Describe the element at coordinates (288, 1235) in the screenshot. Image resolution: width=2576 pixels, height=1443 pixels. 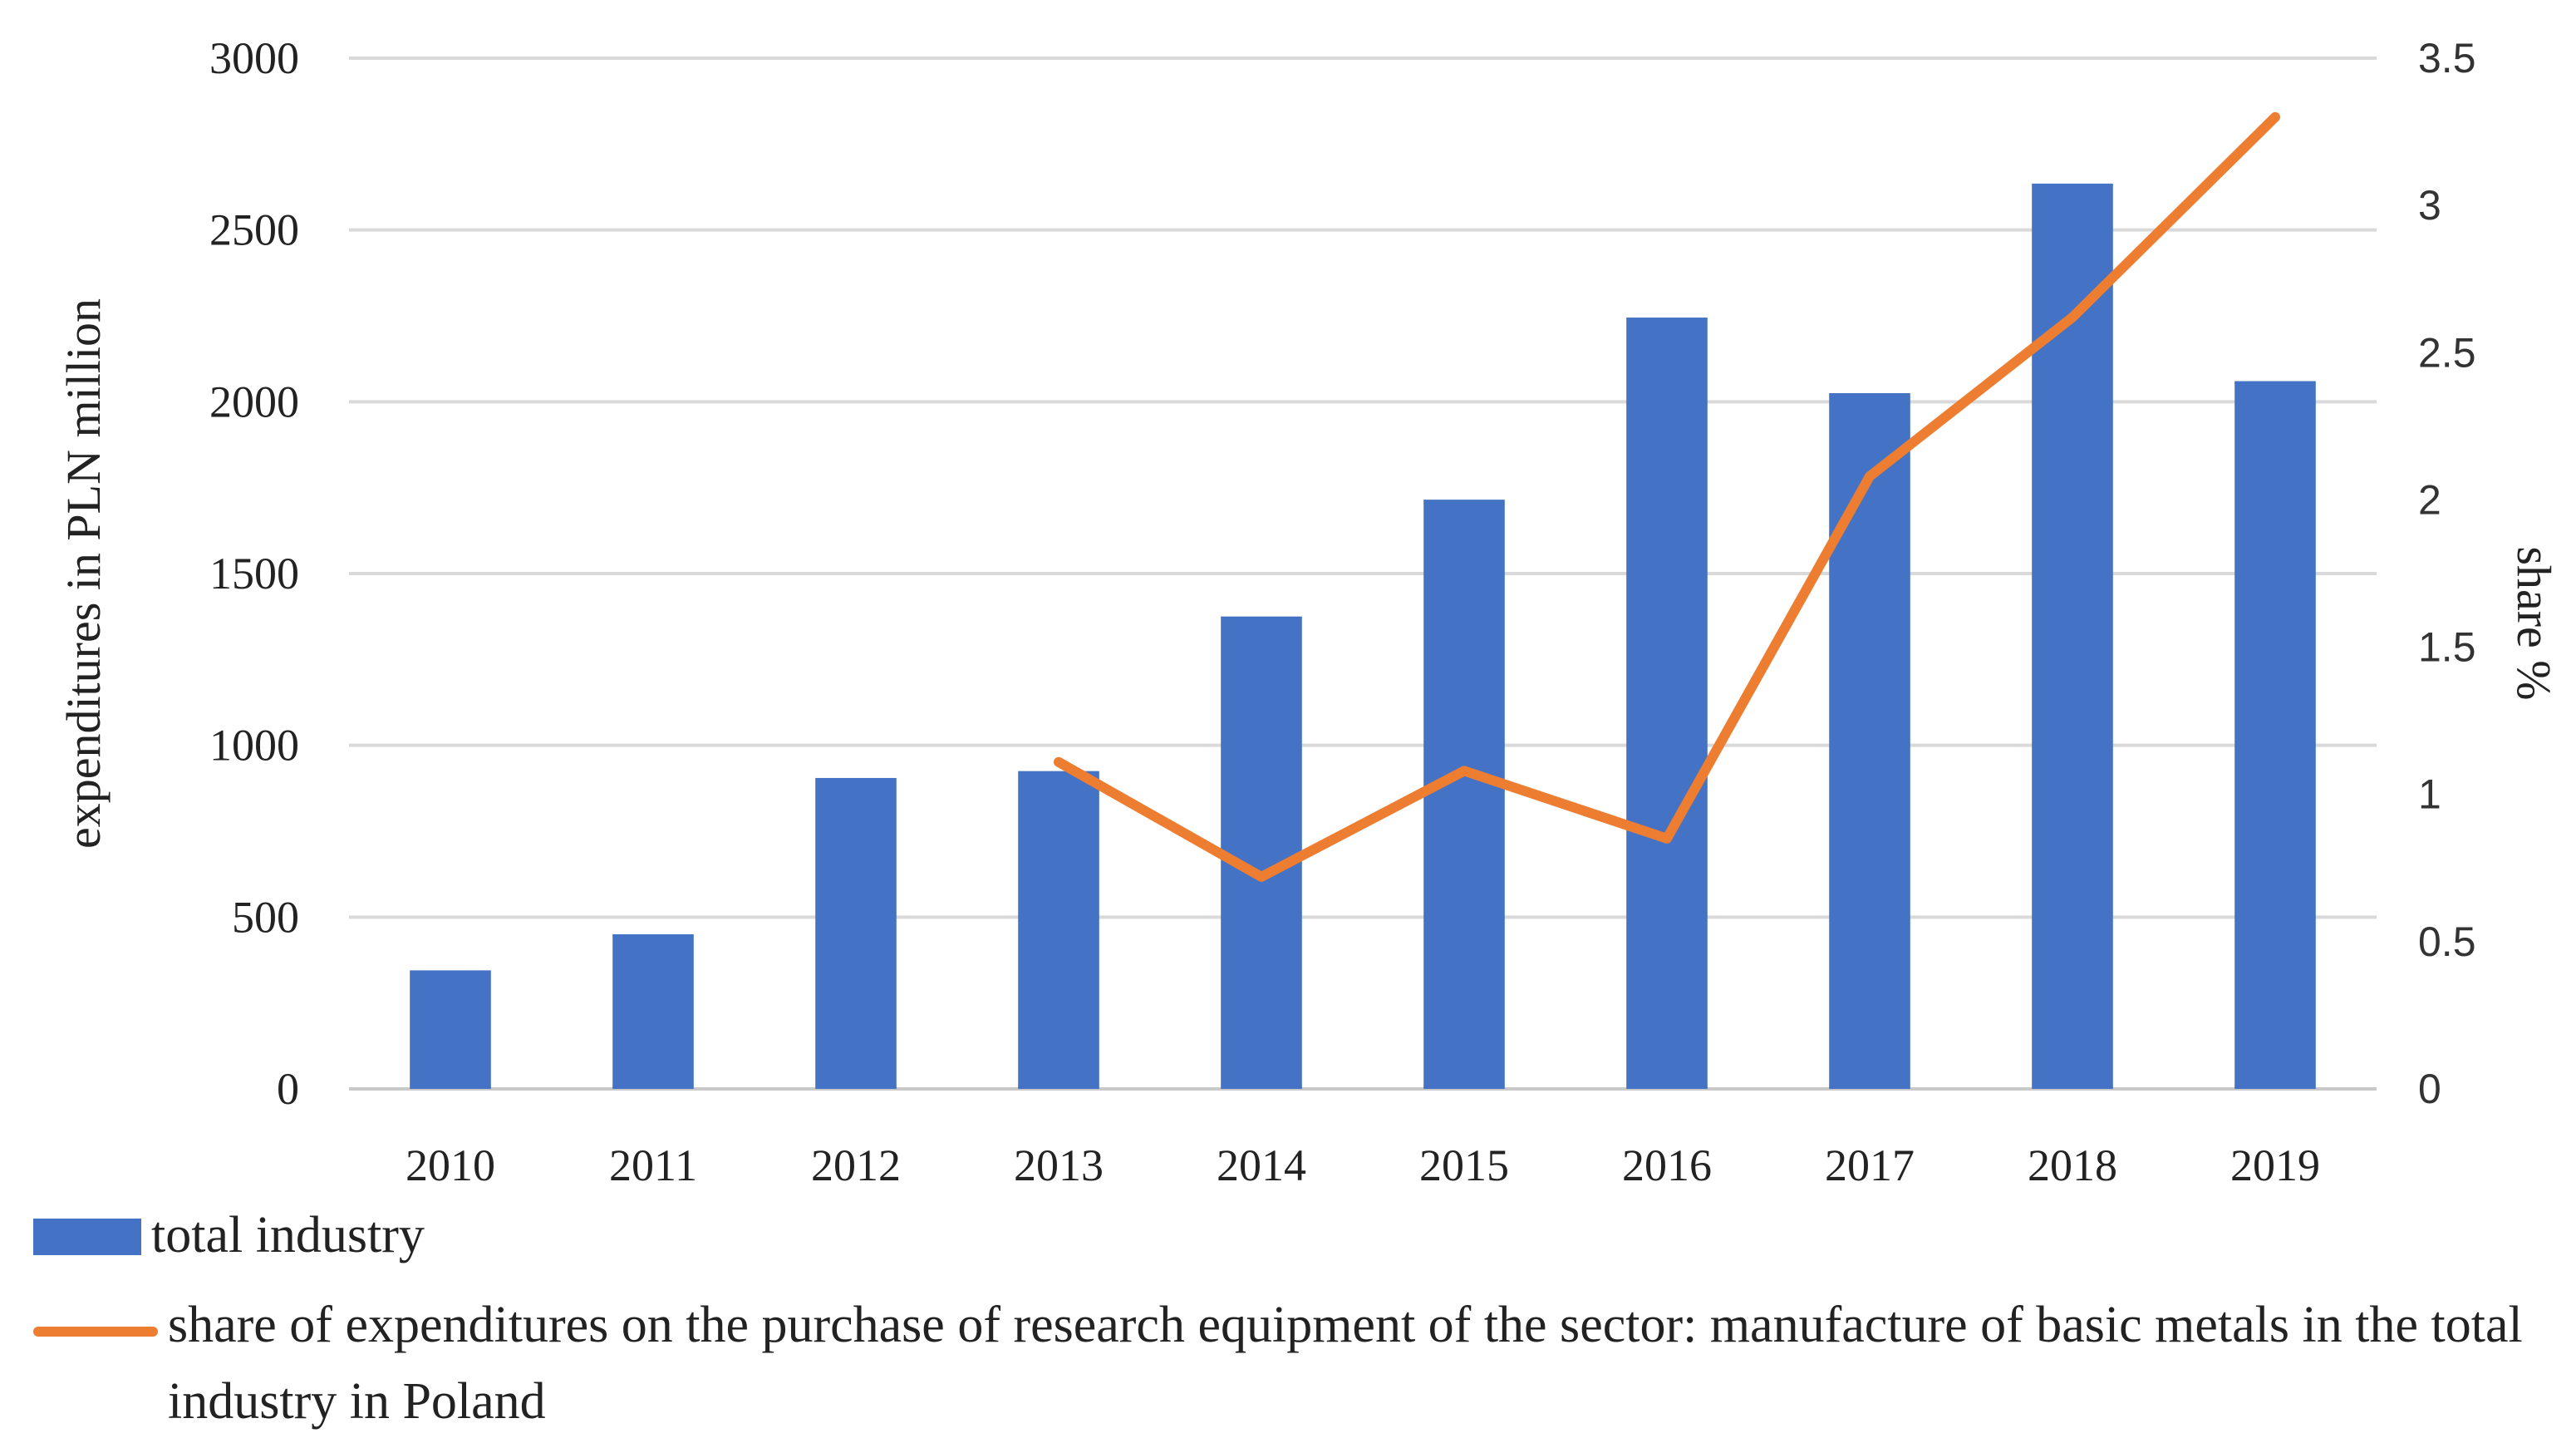
I see `legend-bar-label: total industry` at that location.